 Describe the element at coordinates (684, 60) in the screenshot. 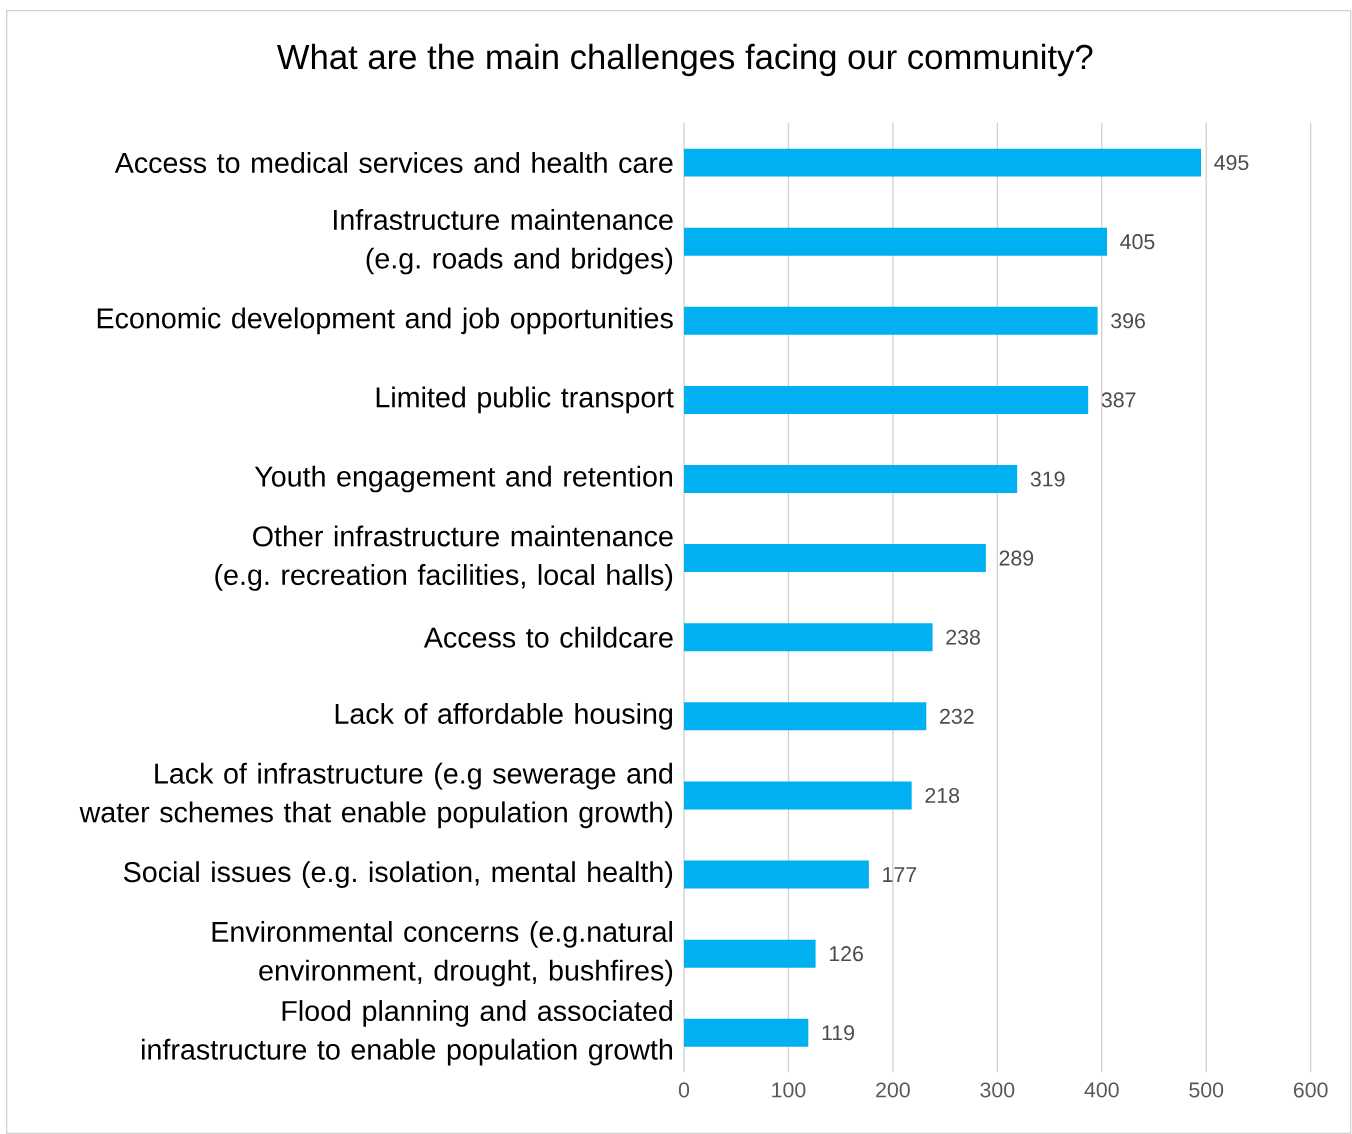

I see `chart-title: What are the main challenges facing our community?` at that location.